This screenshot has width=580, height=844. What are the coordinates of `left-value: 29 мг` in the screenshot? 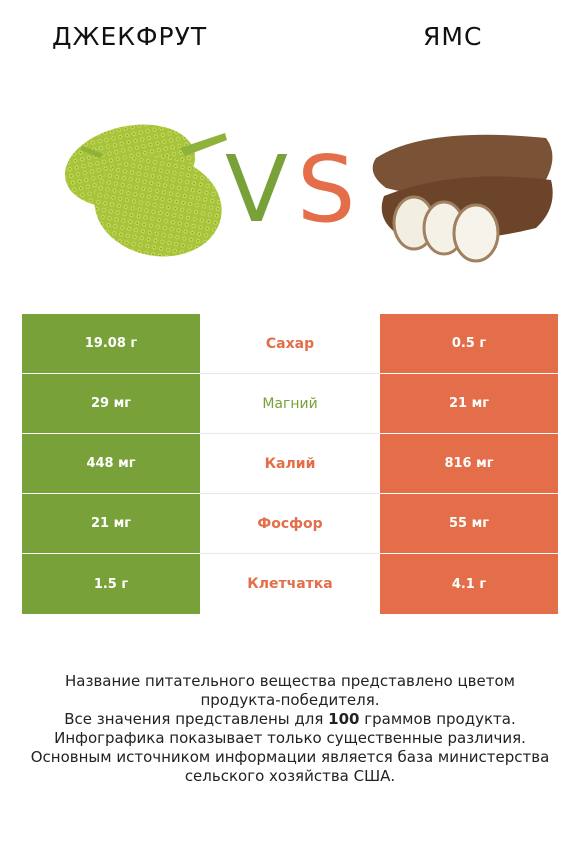 It's located at (111, 404).